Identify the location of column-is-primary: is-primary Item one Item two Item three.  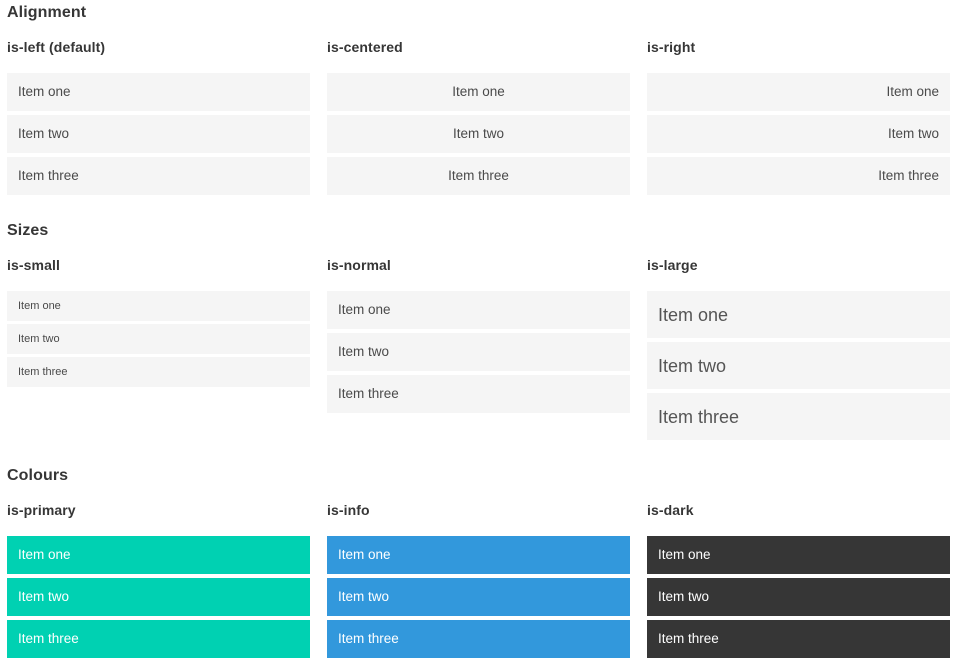
(158, 582).